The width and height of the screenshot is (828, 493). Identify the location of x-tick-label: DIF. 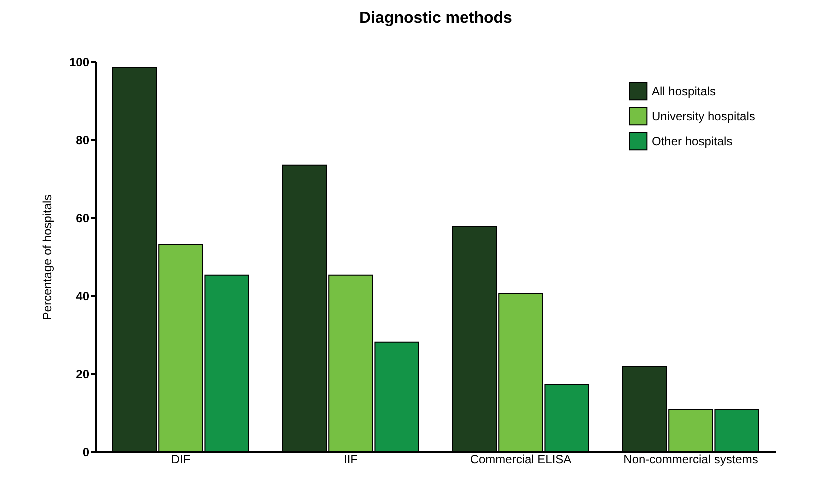
(181, 459).